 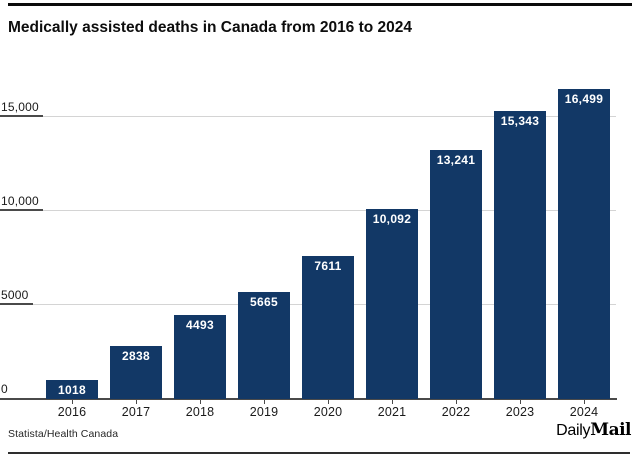 What do you see at coordinates (21, 108) in the screenshot?
I see `y-axis-label-15000: 15,000` at bounding box center [21, 108].